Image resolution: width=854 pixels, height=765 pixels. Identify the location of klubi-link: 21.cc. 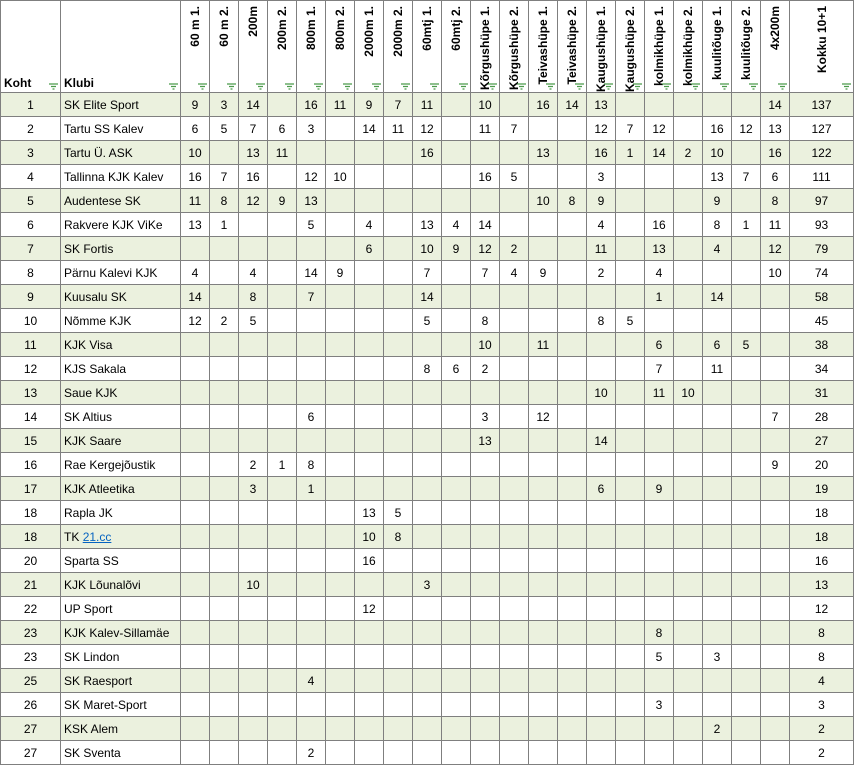
(97, 536).